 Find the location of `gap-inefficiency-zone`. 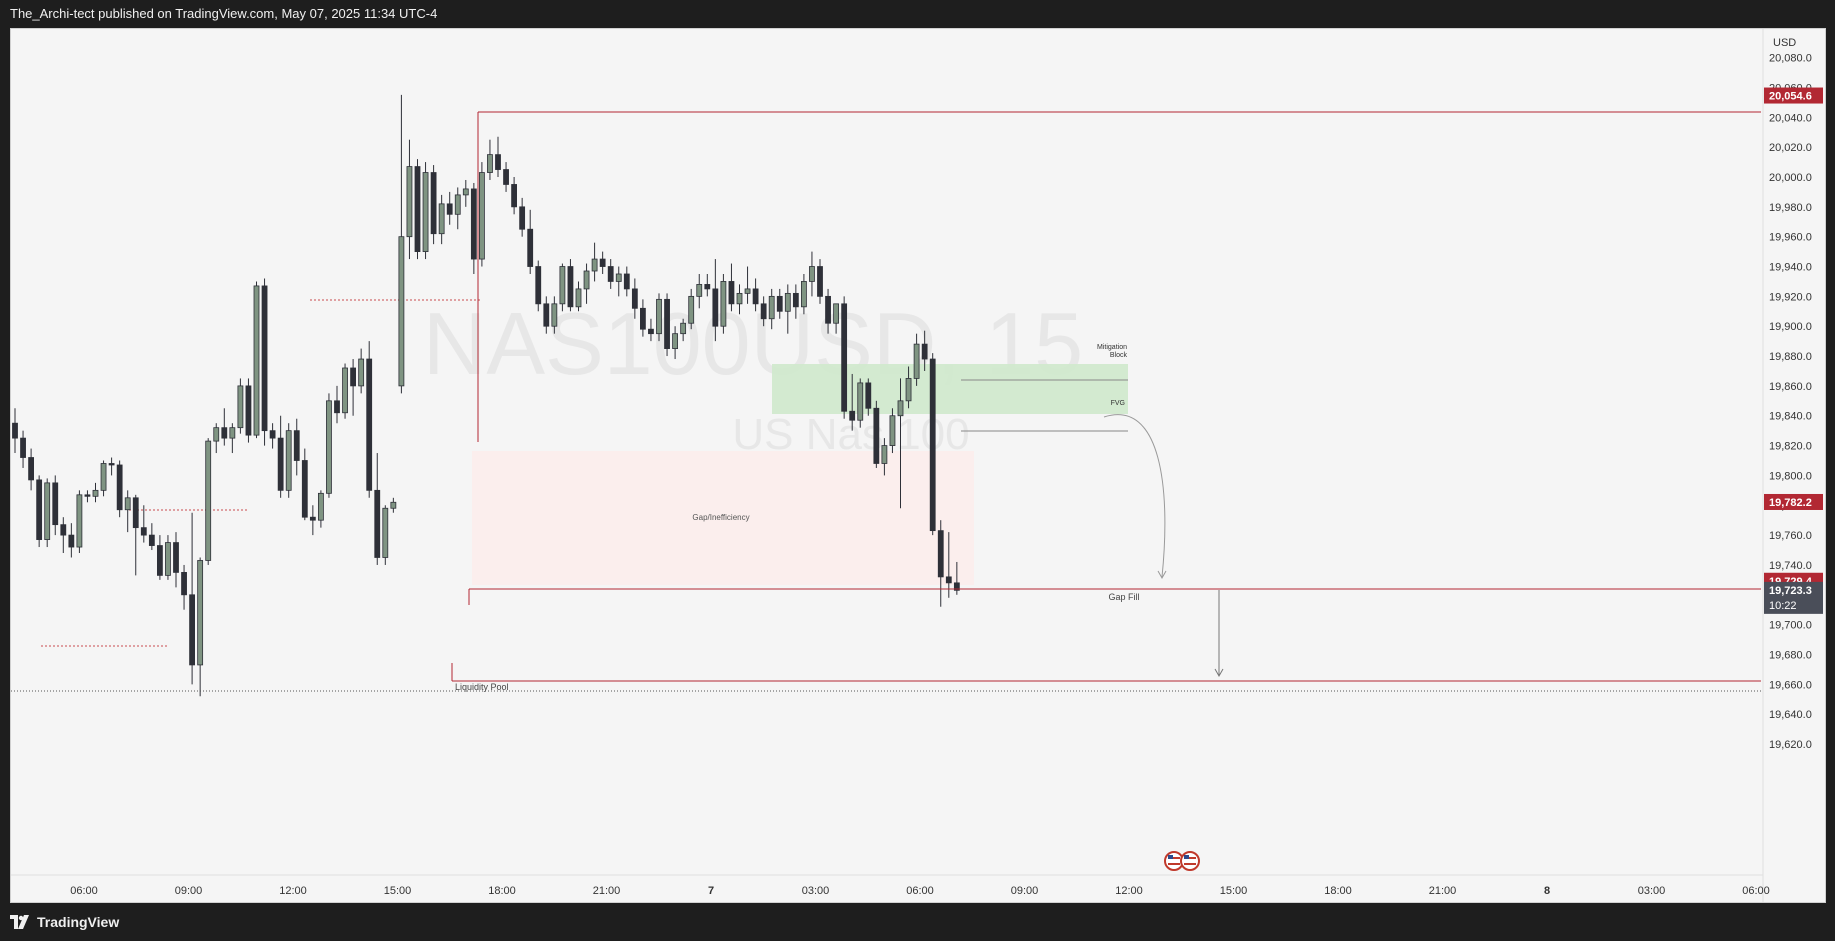

gap-inefficiency-zone is located at coordinates (723, 518).